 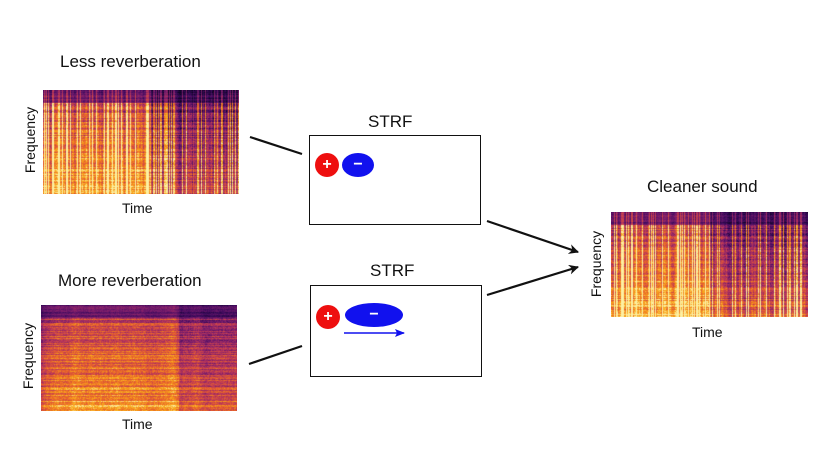 What do you see at coordinates (392, 270) in the screenshot?
I see `strf-bottom-label: STRF` at bounding box center [392, 270].